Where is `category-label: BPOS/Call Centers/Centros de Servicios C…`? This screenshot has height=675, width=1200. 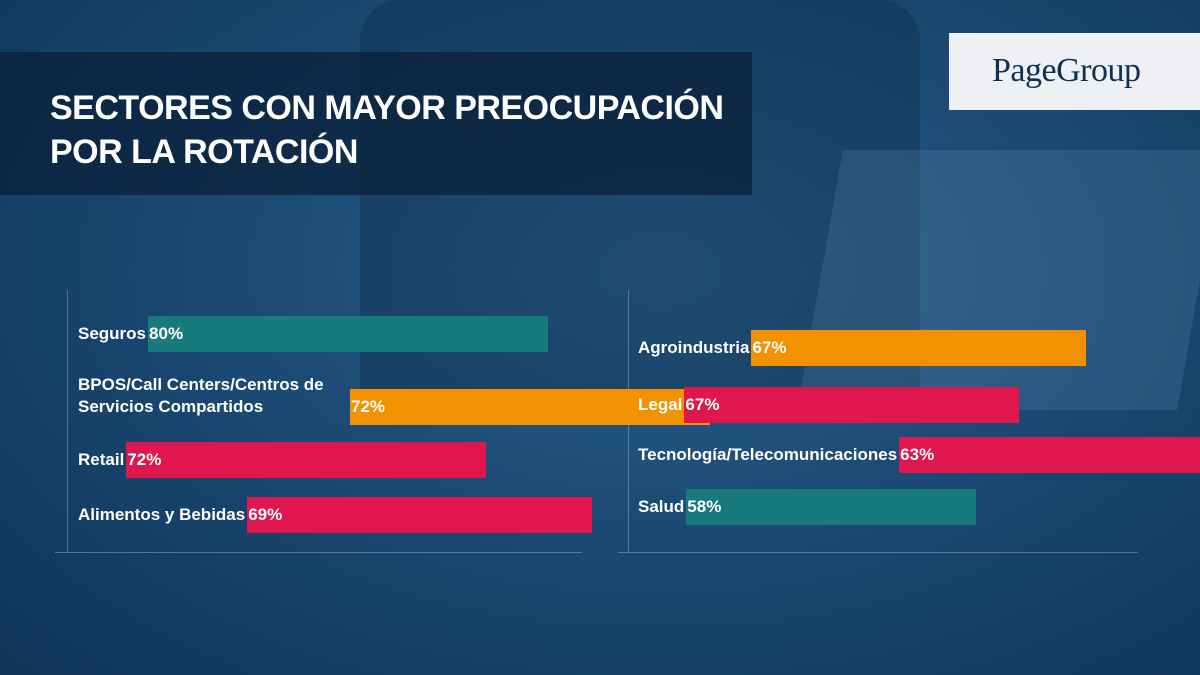 category-label: BPOS/Call Centers/Centros de Servicios C… is located at coordinates (201, 395).